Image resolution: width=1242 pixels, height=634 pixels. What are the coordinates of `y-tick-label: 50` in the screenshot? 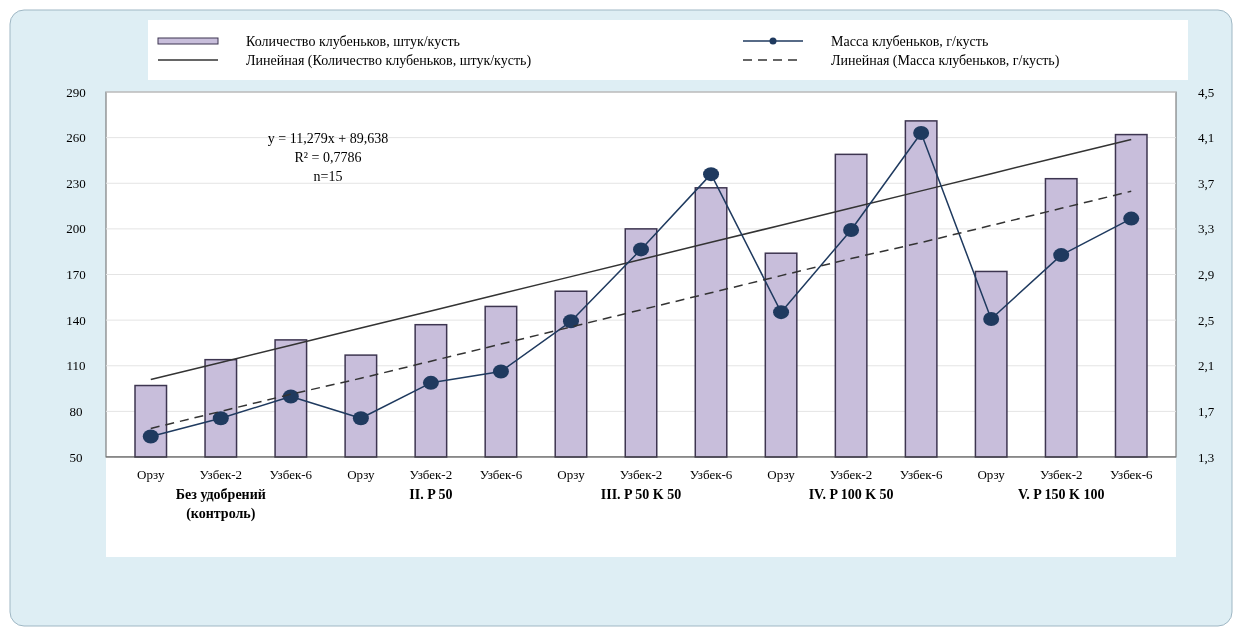 It's located at (76, 457).